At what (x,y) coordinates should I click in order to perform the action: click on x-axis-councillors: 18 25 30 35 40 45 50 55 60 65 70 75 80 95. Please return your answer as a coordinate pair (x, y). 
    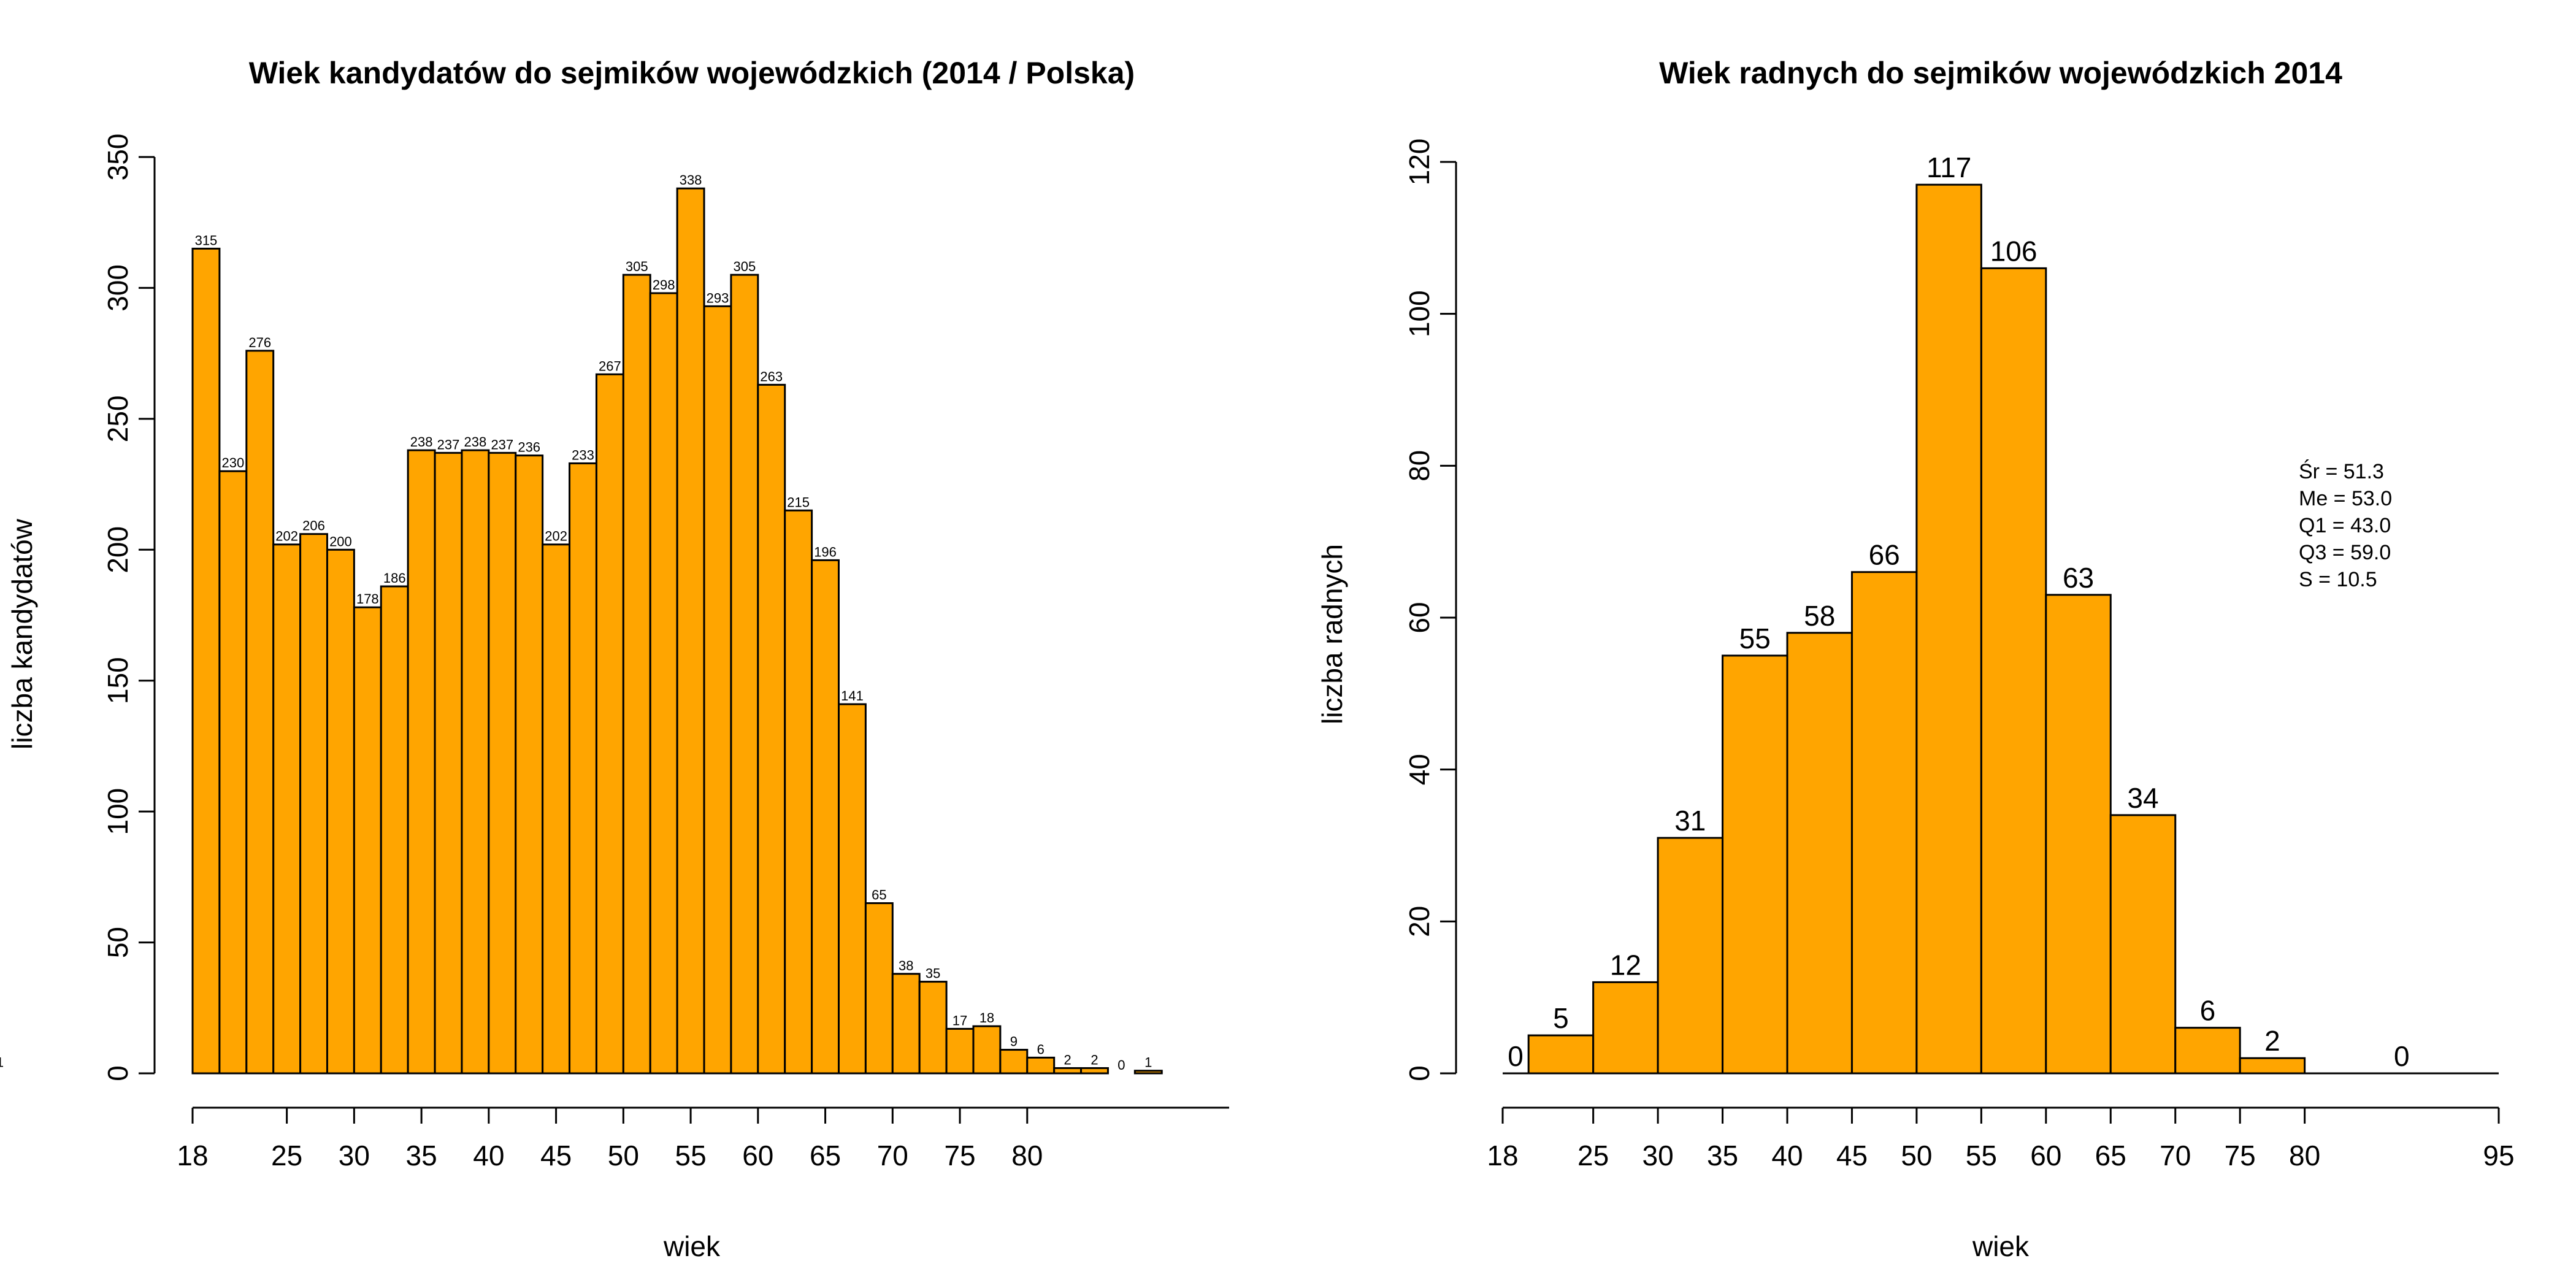
    Looking at the image, I should click on (2001, 1138).